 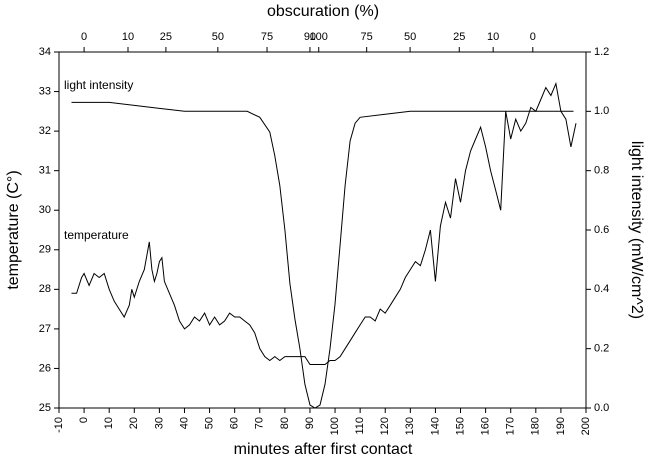 What do you see at coordinates (601, 111) in the screenshot?
I see `y2-tick-label: 1.0` at bounding box center [601, 111].